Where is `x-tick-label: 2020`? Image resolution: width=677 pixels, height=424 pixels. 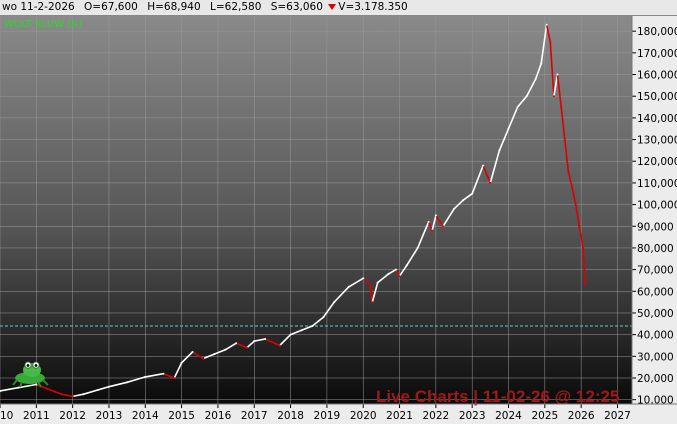
x-tick-label: 2020 is located at coordinates (363, 416).